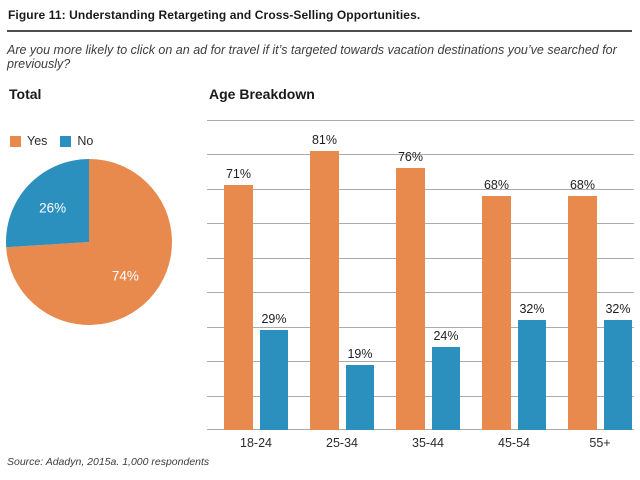  I want to click on legend-label-yes: Yes, so click(37, 141).